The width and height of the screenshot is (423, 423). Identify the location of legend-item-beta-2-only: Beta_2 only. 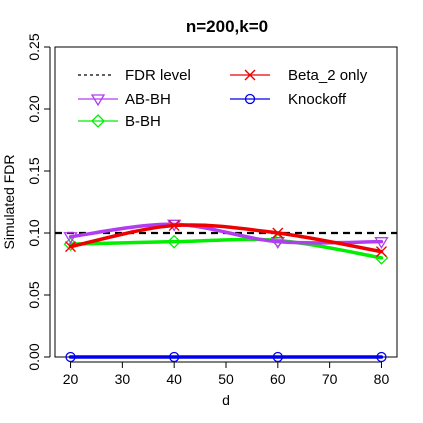
(299, 75).